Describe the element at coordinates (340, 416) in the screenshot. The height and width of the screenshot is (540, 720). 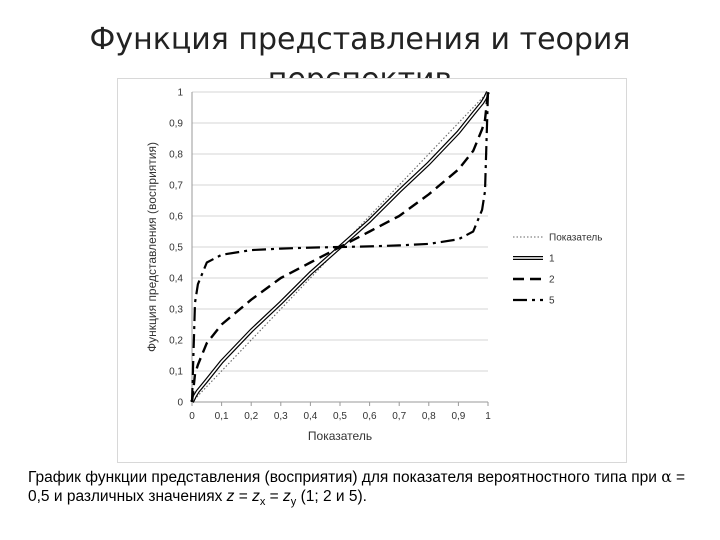
I see `x-tick-label: 0,5` at that location.